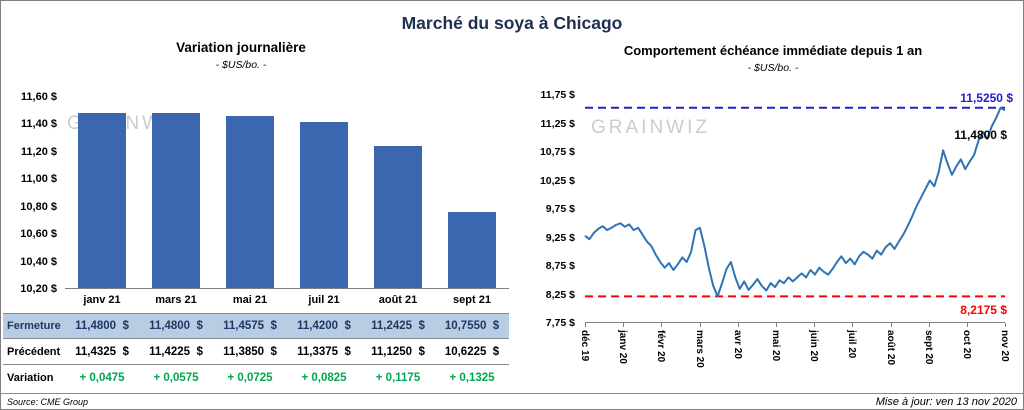  Describe the element at coordinates (980, 134) in the screenshot. I see `close-value-label: 11,4800 $` at that location.